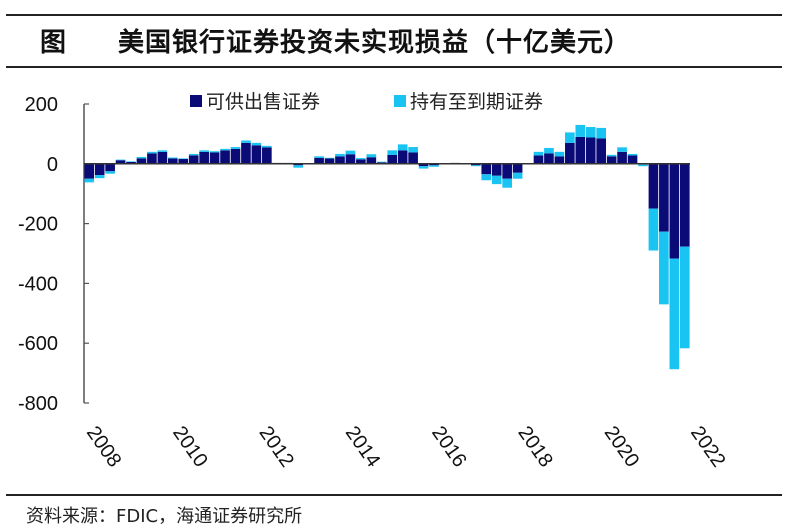  What do you see at coordinates (394, 67) in the screenshot?
I see `title-bottom-rule` at bounding box center [394, 67].